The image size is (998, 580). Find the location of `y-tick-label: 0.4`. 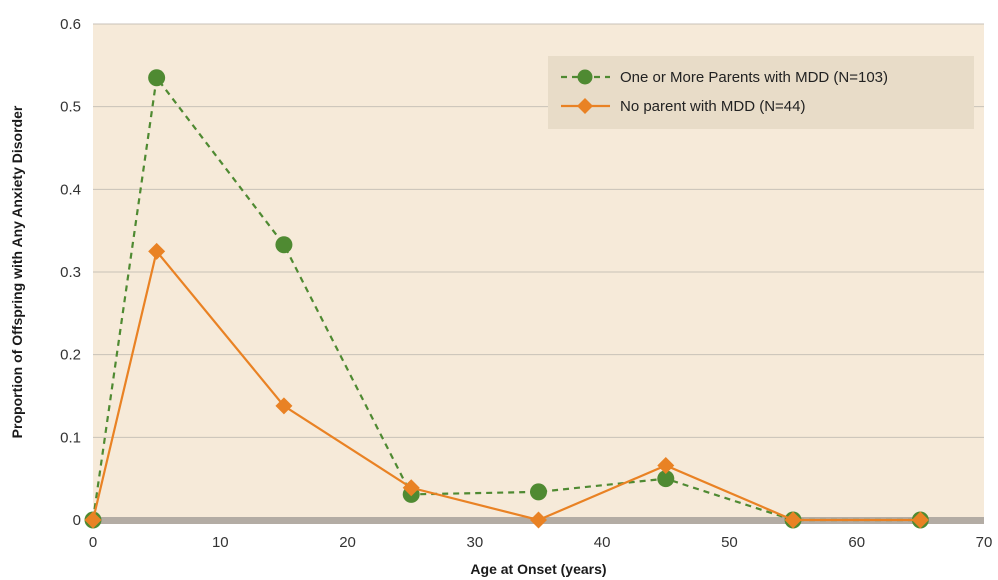

y-tick-label: 0.4 is located at coordinates (70, 189).